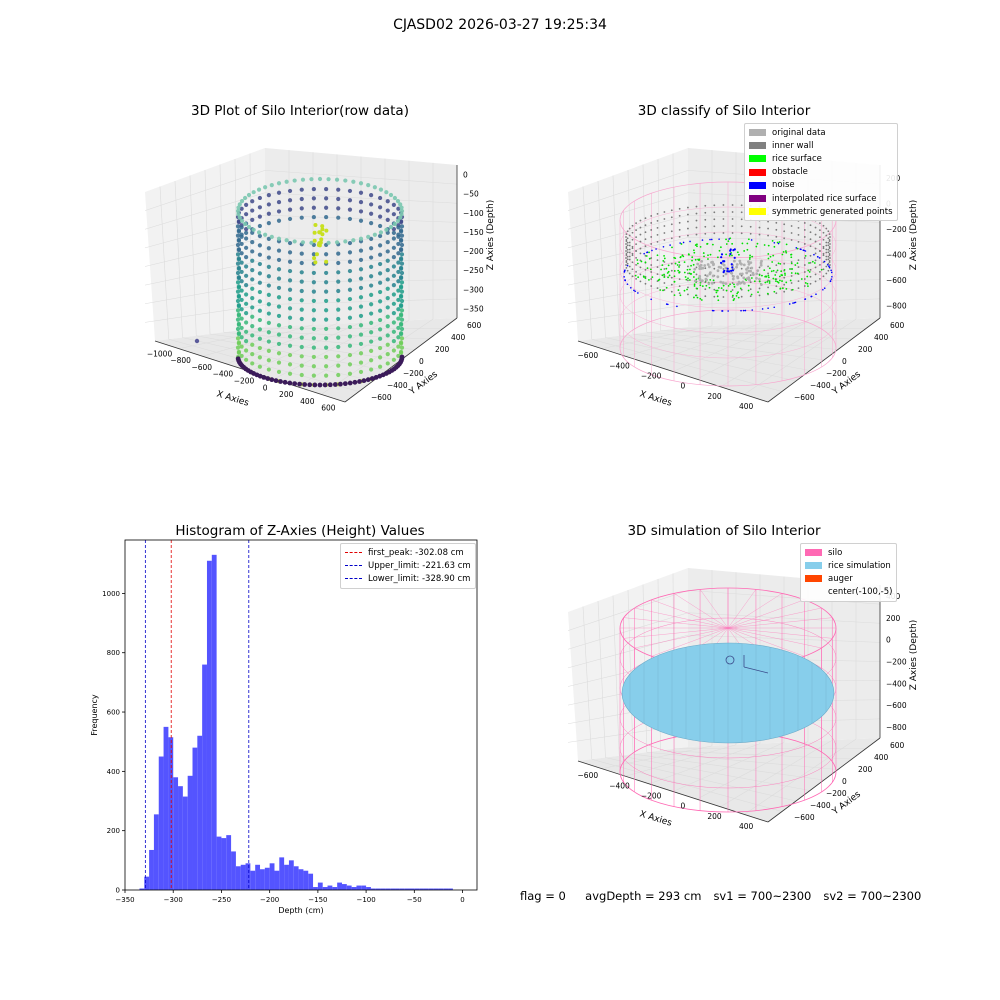 The height and width of the screenshot is (1000, 1000). What do you see at coordinates (221, 900) in the screenshot?
I see `x-tick-label: −250` at bounding box center [221, 900].